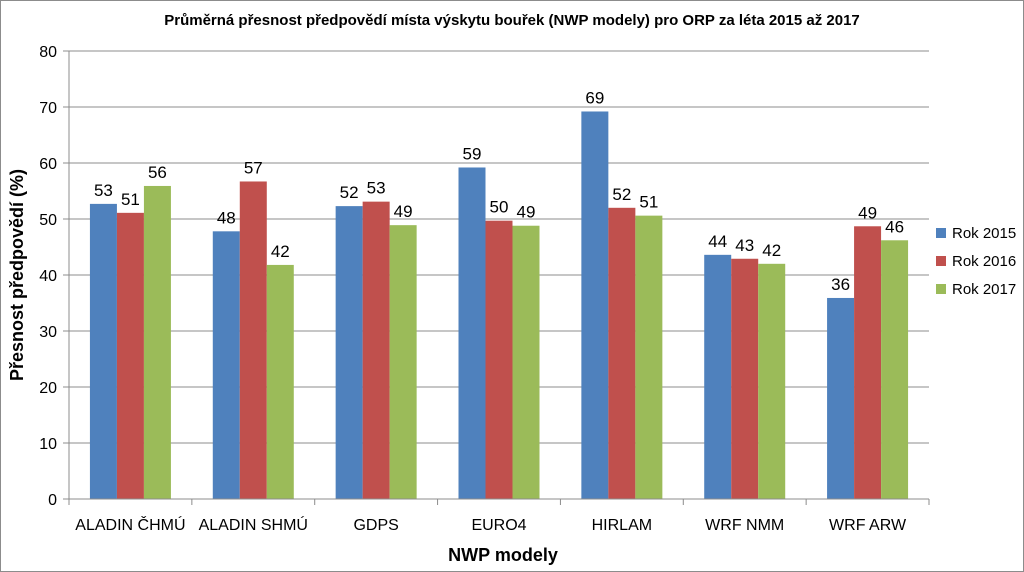  Describe the element at coordinates (499, 207) in the screenshot. I see `data-label: 50` at that location.